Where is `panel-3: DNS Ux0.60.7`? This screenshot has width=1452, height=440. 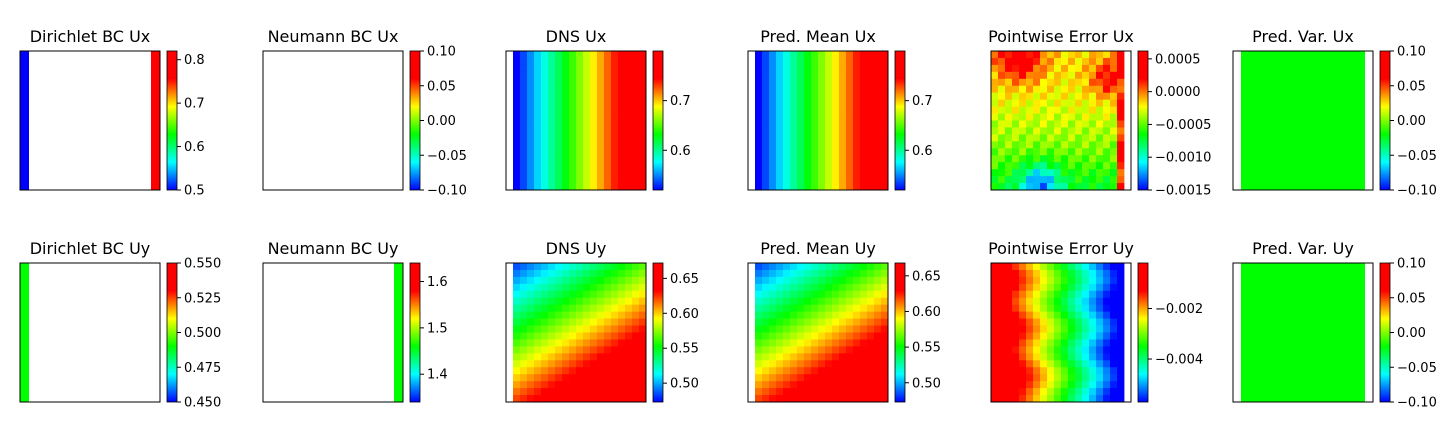
panel-3: DNS Ux0.60.7 is located at coordinates (598, 109).